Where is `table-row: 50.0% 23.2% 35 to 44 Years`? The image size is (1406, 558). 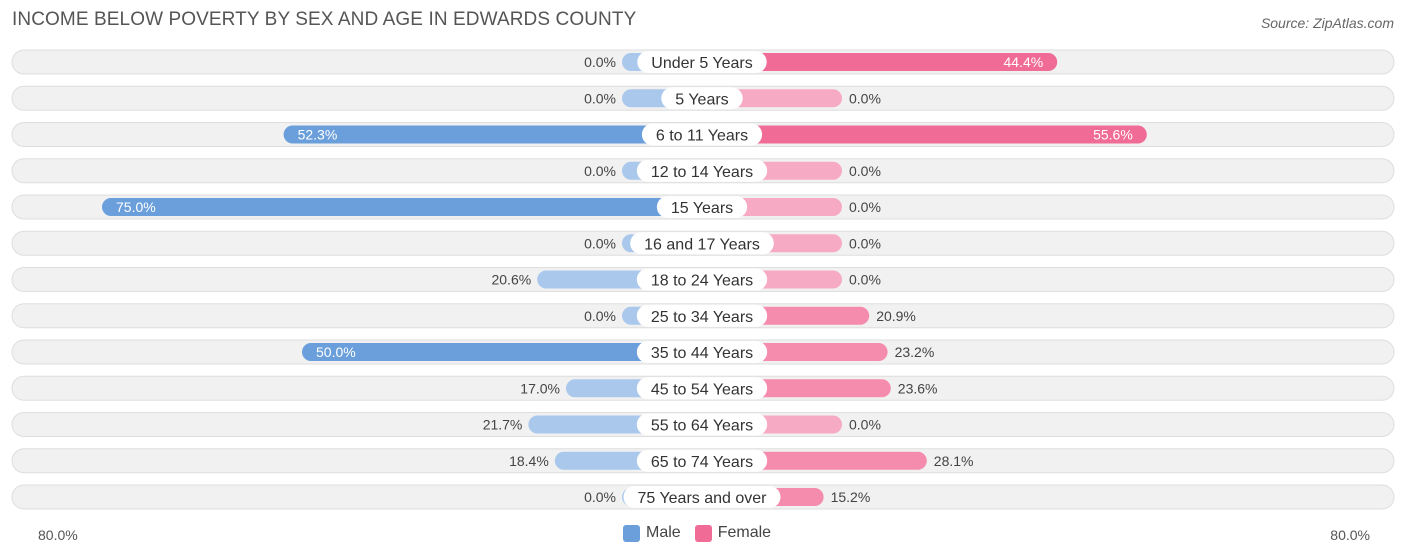
table-row: 50.0% 23.2% 35 to 44 Years is located at coordinates (703, 352).